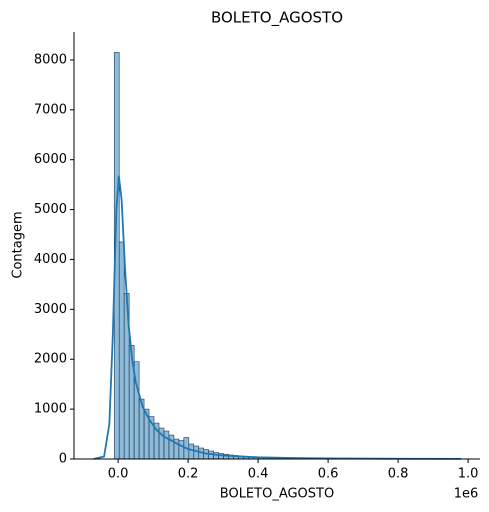  Describe the element at coordinates (50, 359) in the screenshot. I see `y-tick-label: 2000` at that location.